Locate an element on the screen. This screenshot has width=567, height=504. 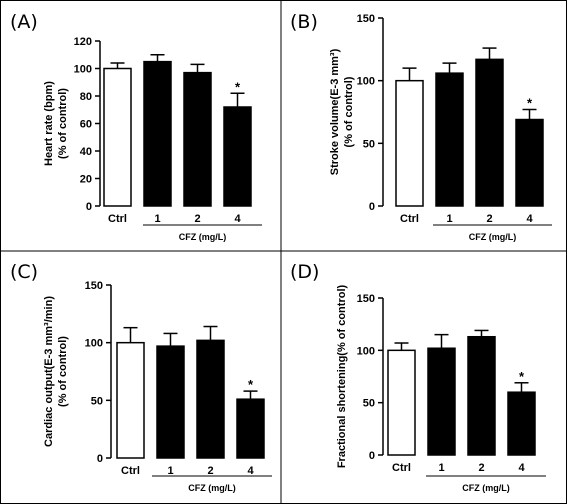
panel-label: (C) is located at coordinates (24, 272).